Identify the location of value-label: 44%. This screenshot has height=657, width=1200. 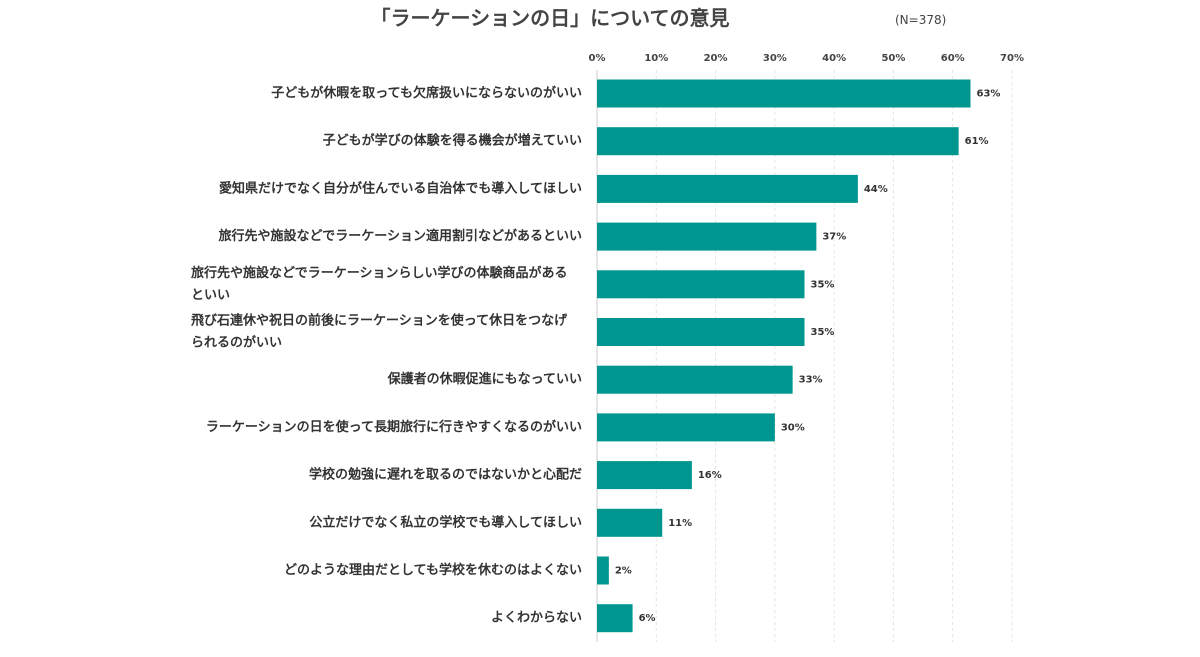
(876, 189).